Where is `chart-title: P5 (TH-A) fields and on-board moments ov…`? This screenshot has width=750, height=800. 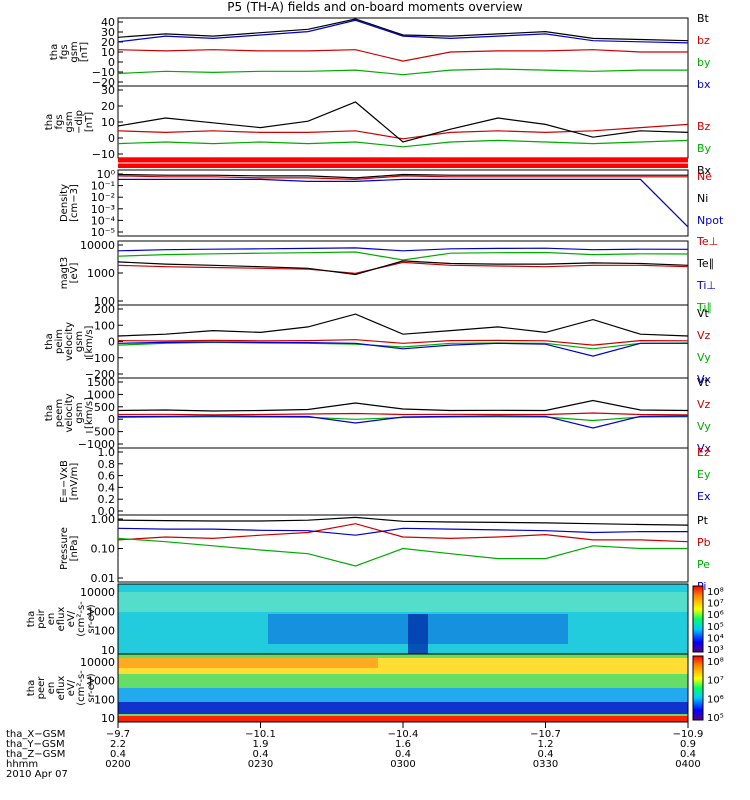
chart-title: P5 (TH-A) fields and on-board moments ov… is located at coordinates (375, 7).